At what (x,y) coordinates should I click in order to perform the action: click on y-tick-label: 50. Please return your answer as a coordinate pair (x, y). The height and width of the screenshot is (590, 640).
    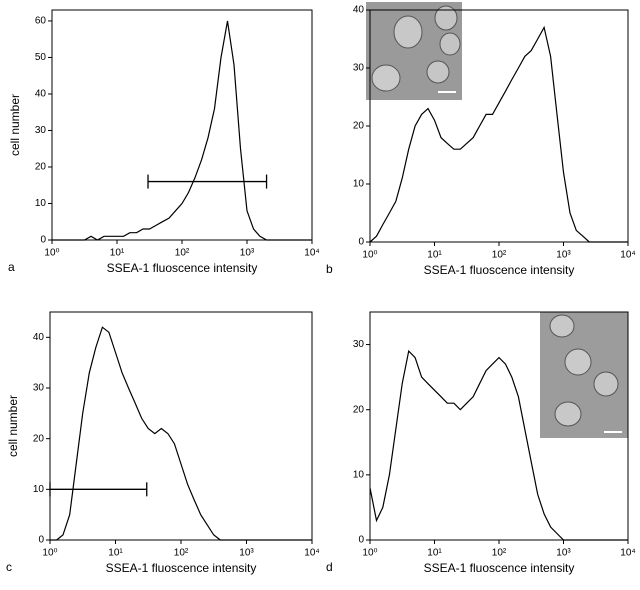
    Looking at the image, I should click on (41, 57).